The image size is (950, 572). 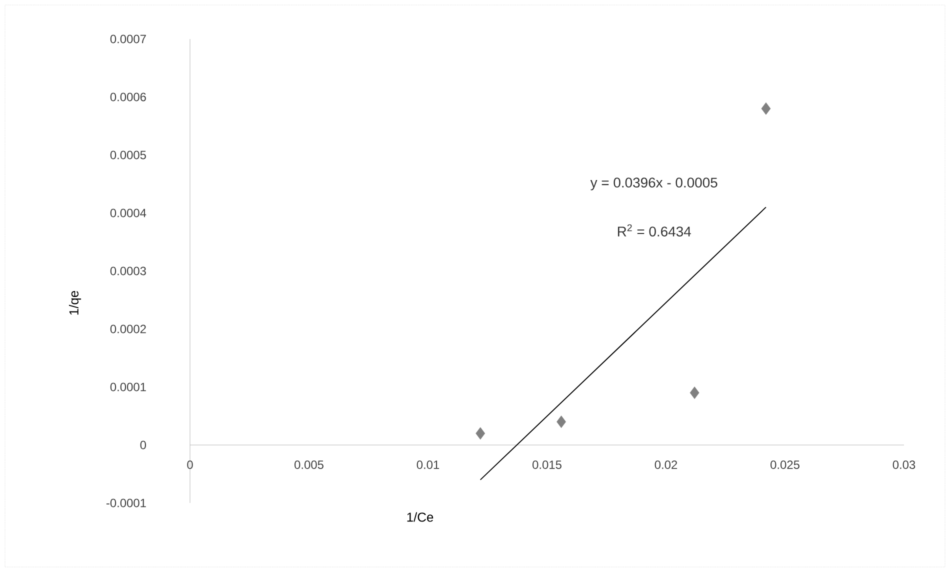 What do you see at coordinates (420, 517) in the screenshot?
I see `x-axis-title: 1/Ce` at bounding box center [420, 517].